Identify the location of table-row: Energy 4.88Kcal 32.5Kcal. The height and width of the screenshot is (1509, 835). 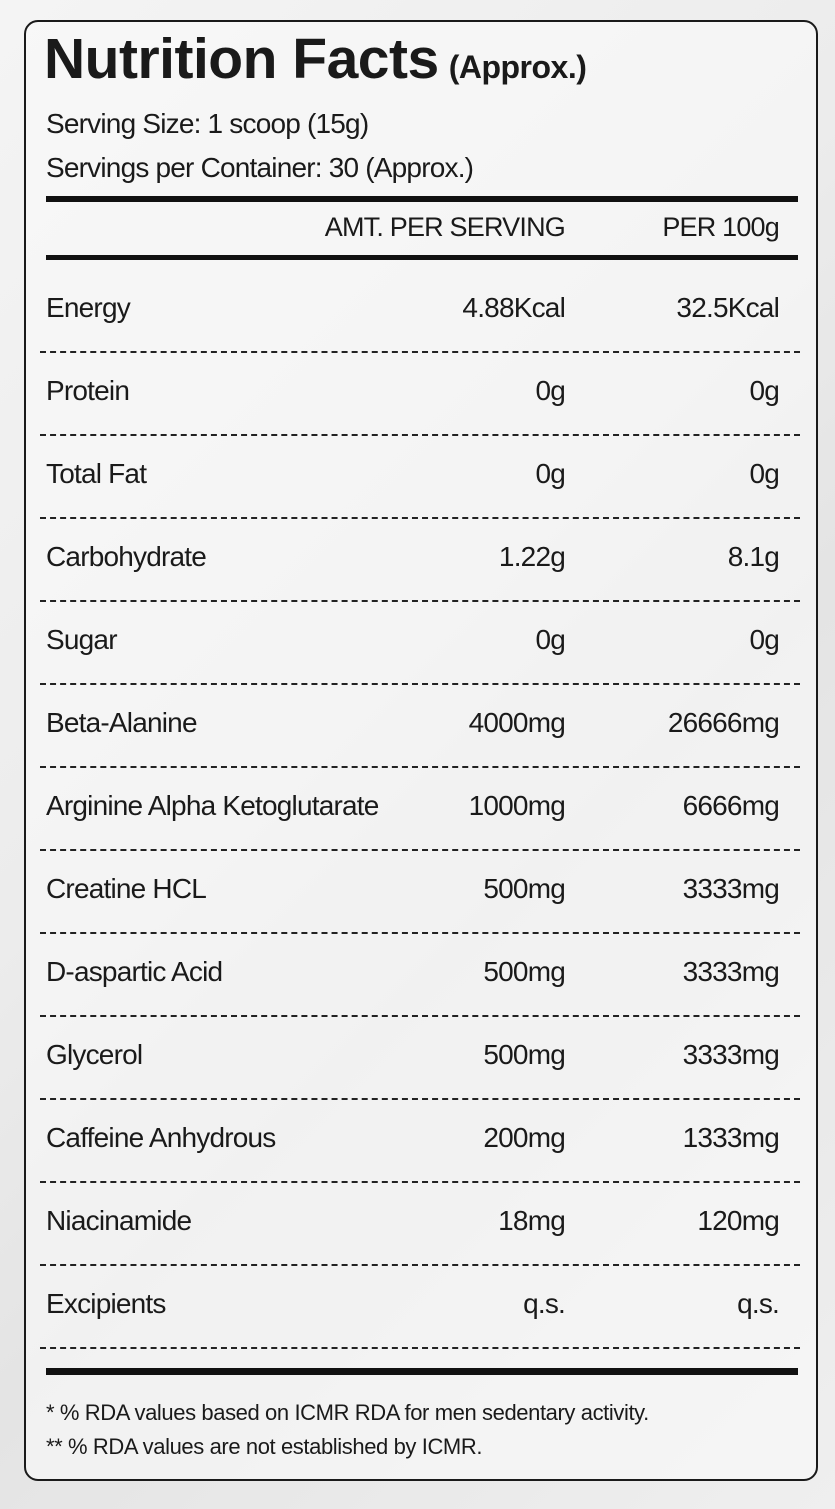
(420, 311).